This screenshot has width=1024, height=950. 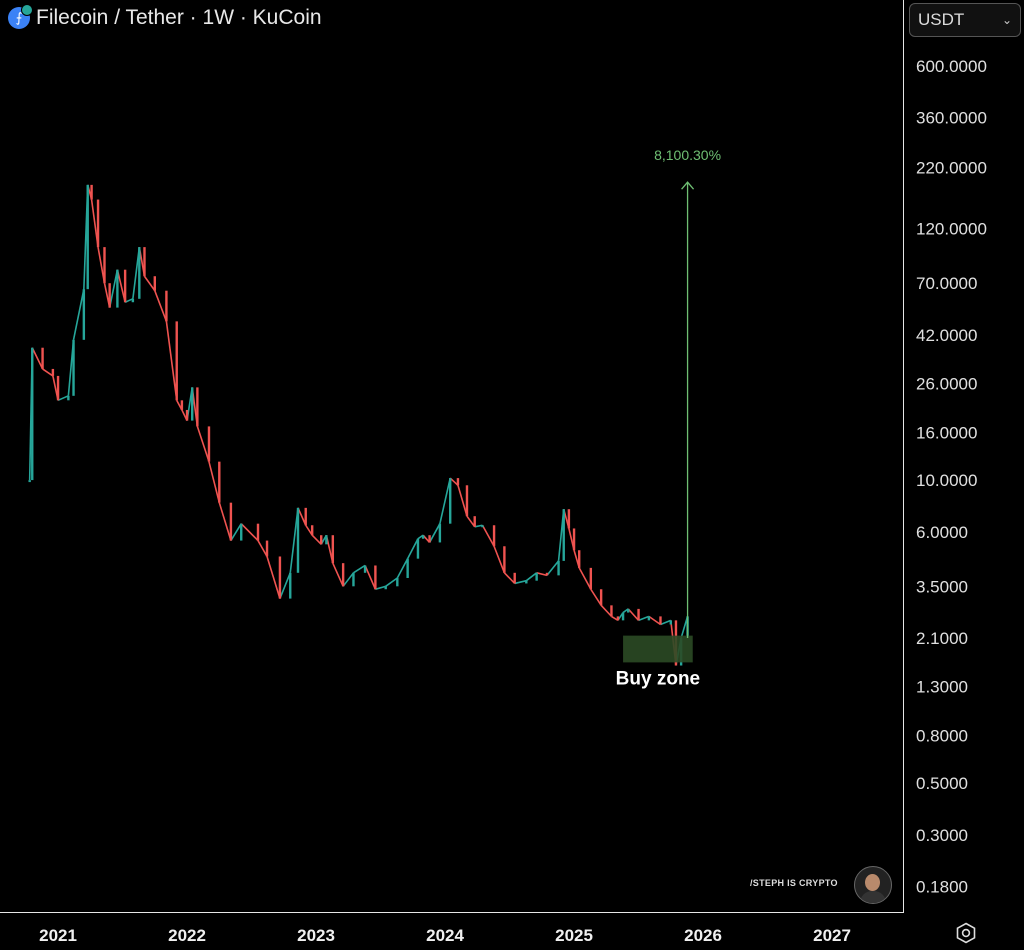 What do you see at coordinates (965, 20) in the screenshot?
I see `currency-select: USDT ⌄` at bounding box center [965, 20].